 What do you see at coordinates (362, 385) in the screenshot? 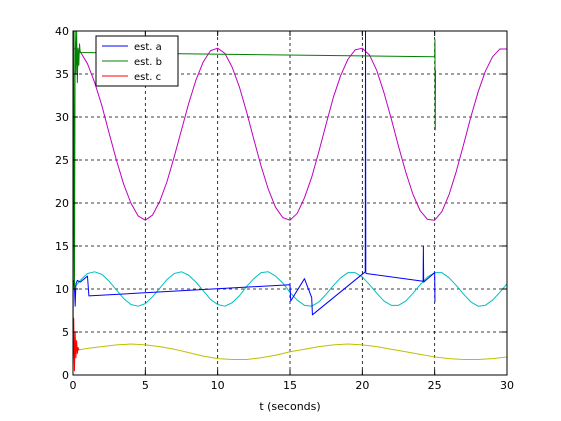
I see `x-tick-label: 20` at bounding box center [362, 385].